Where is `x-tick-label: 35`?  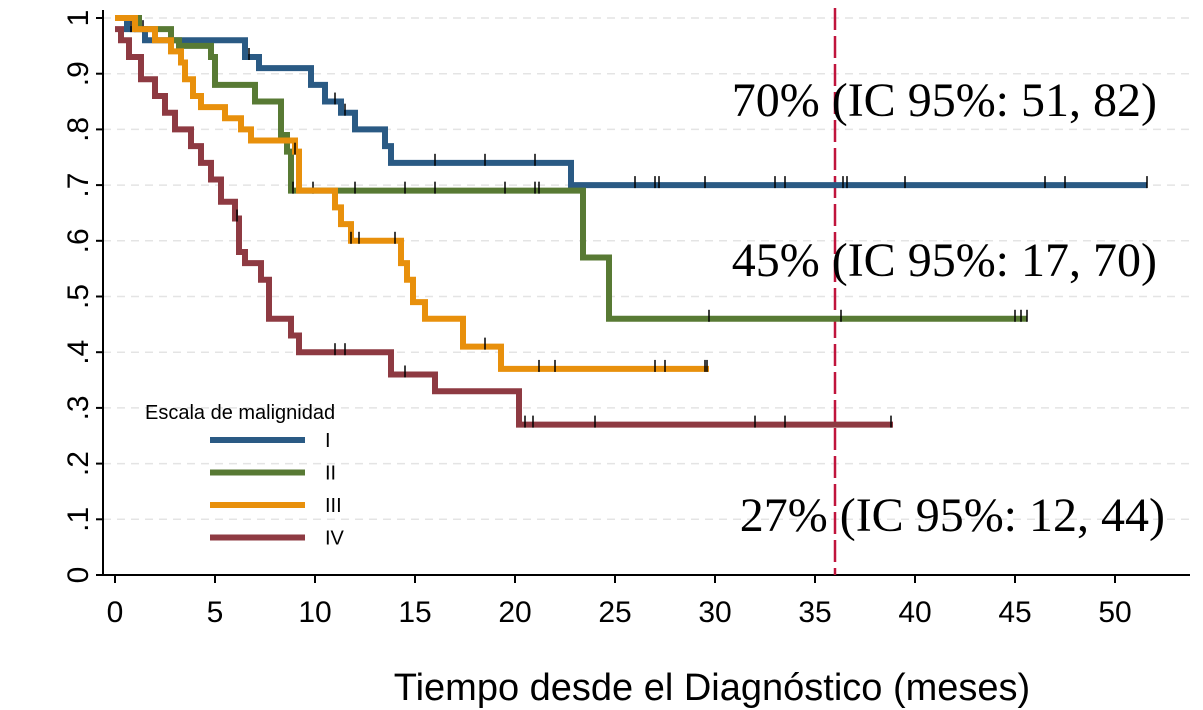 x-tick-label: 35 is located at coordinates (814, 612).